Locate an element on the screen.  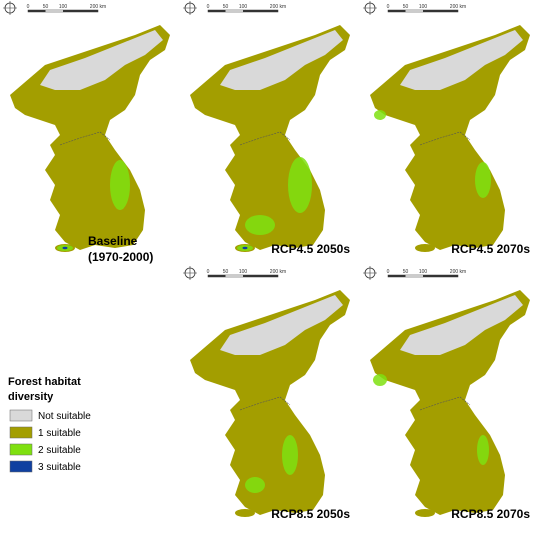
map-panel: 0 50 100 200 km RCP8.5 2050s is located at coordinates (266, 393).